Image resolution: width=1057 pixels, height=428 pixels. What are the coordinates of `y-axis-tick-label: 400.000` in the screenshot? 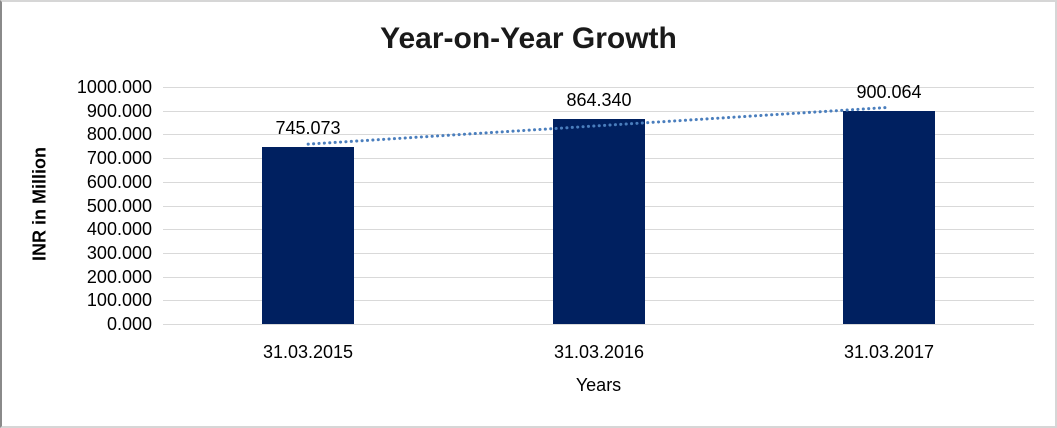 It's located at (119, 229).